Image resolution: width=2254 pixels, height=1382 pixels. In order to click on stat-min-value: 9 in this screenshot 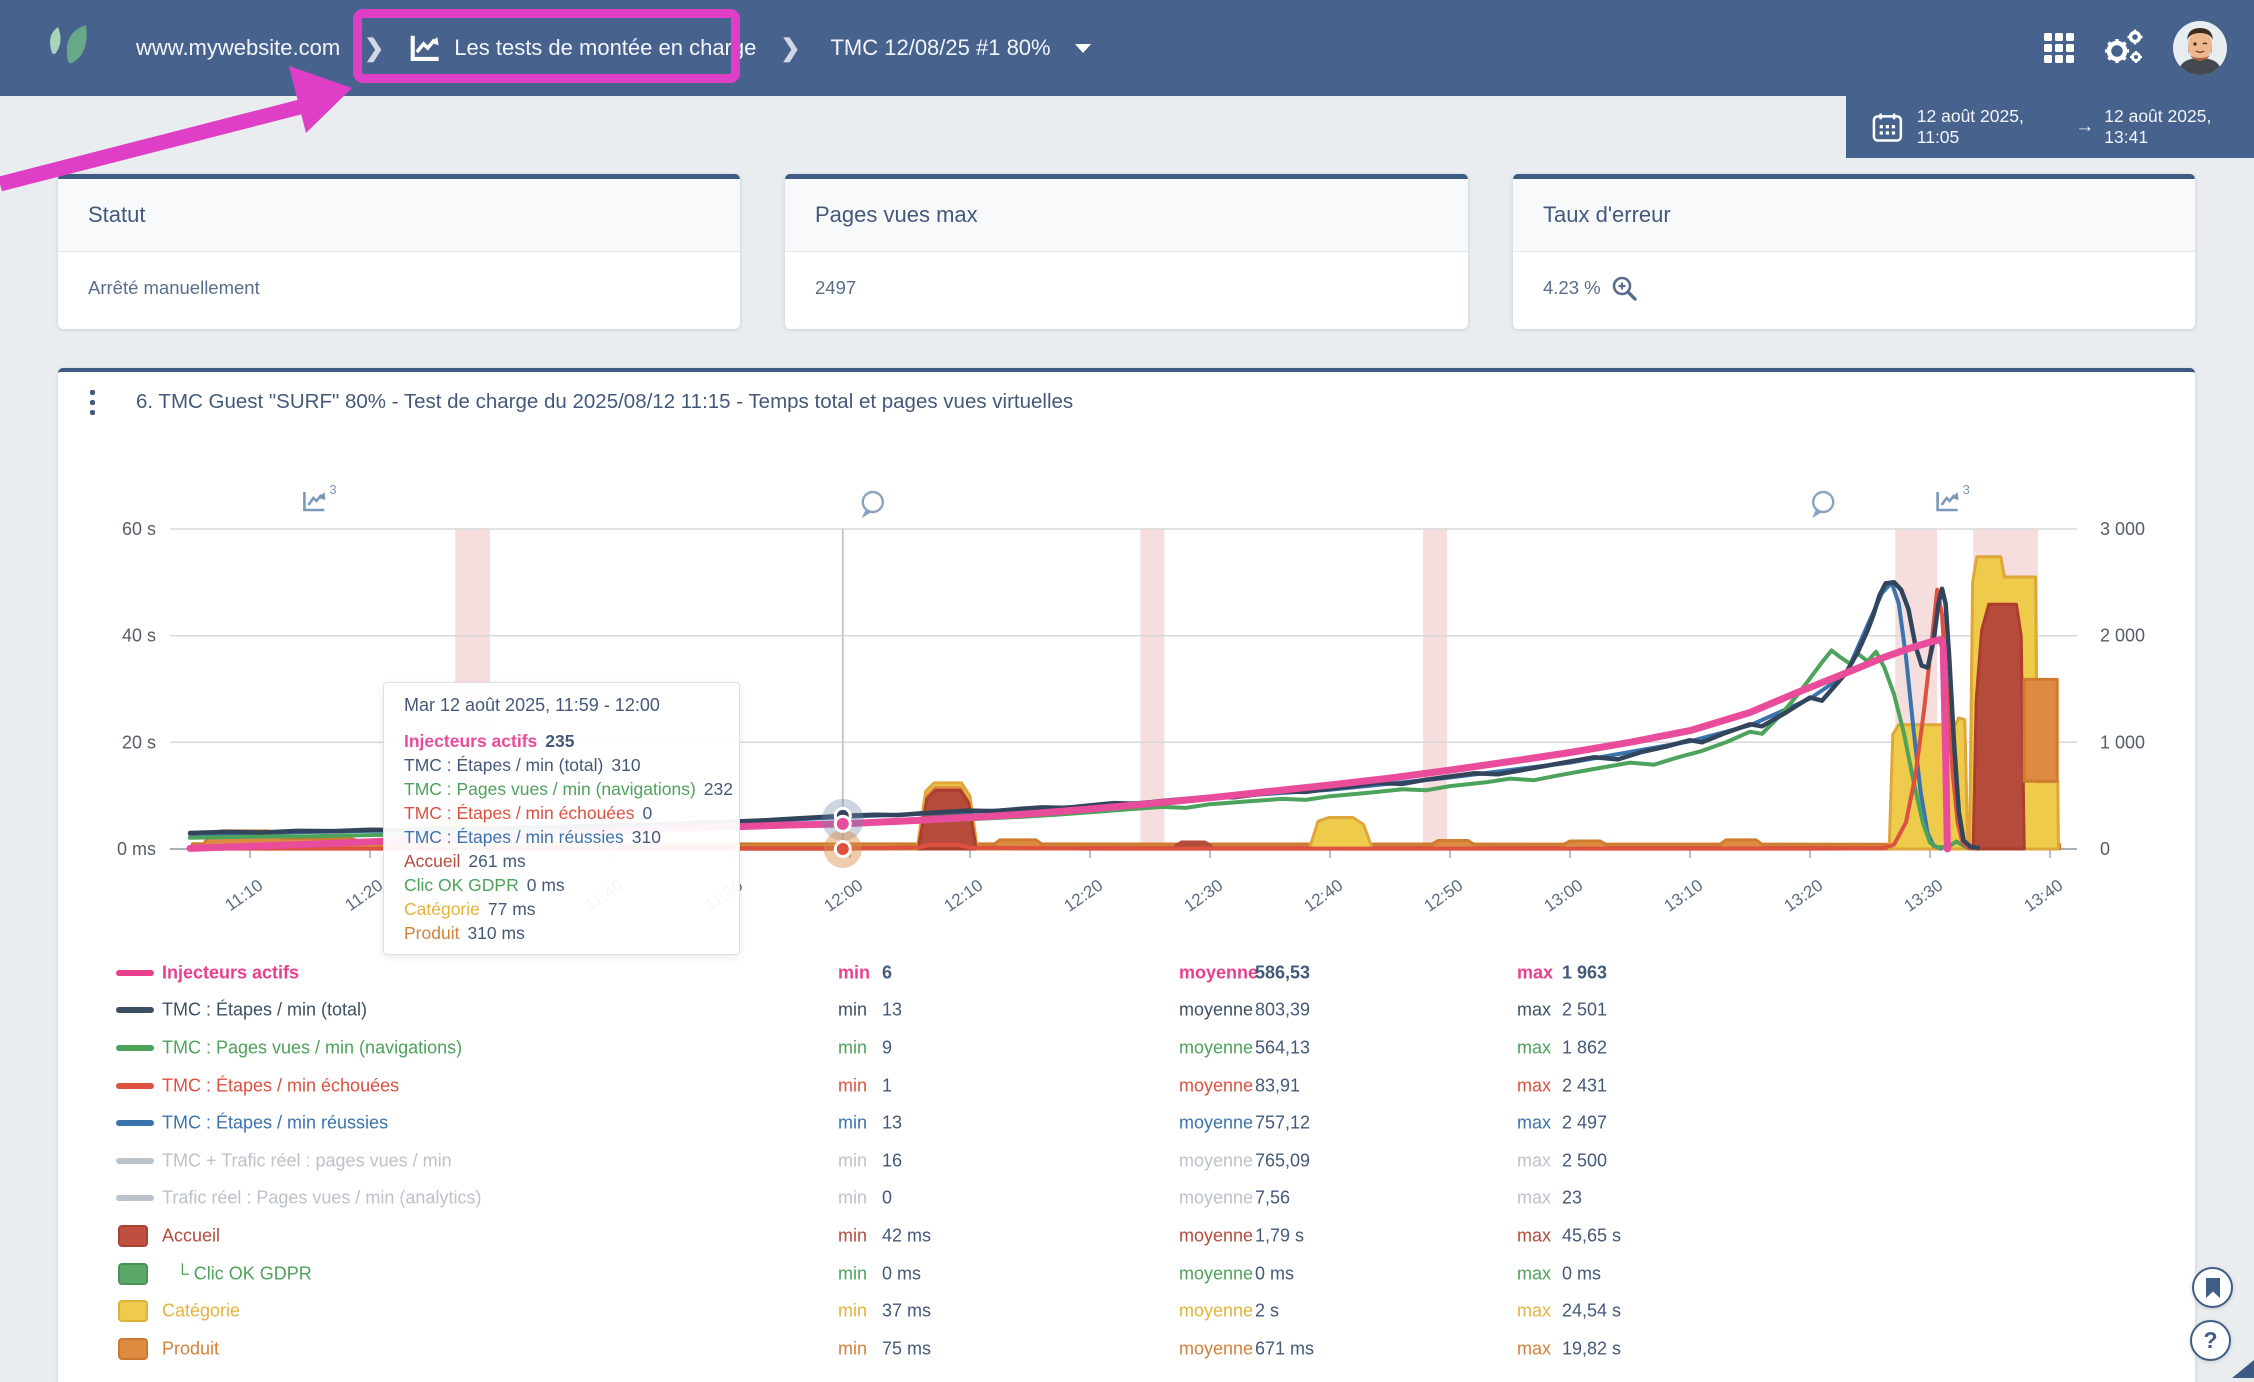, I will do `click(887, 1047)`.